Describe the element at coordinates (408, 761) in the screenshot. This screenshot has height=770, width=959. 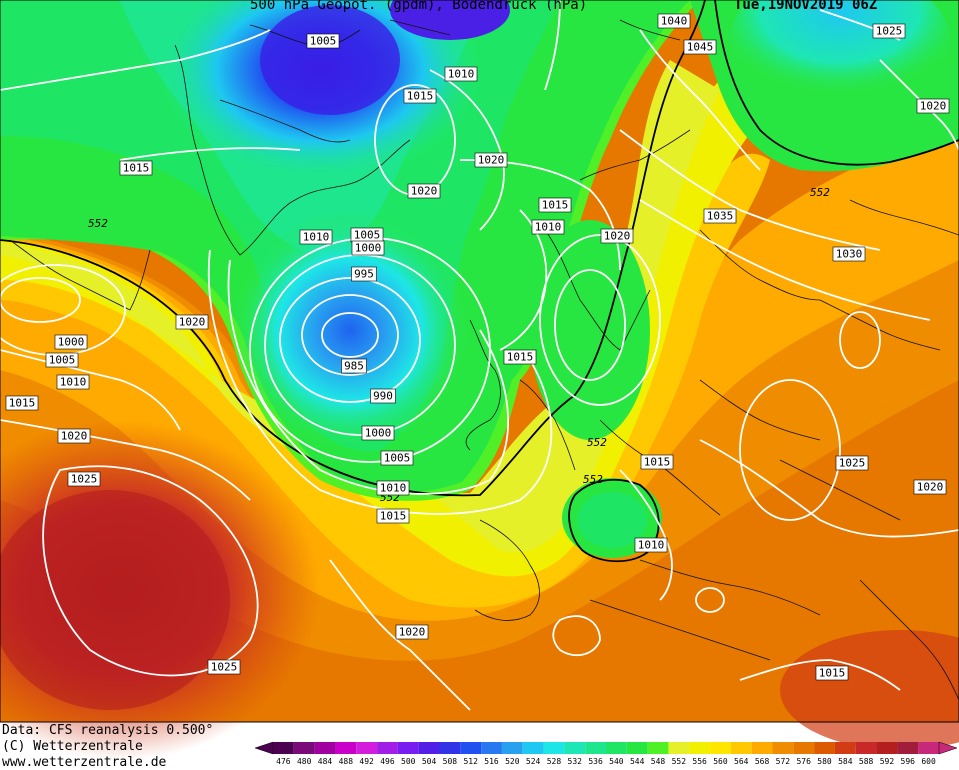
I see `legend-tick-label: 500` at that location.